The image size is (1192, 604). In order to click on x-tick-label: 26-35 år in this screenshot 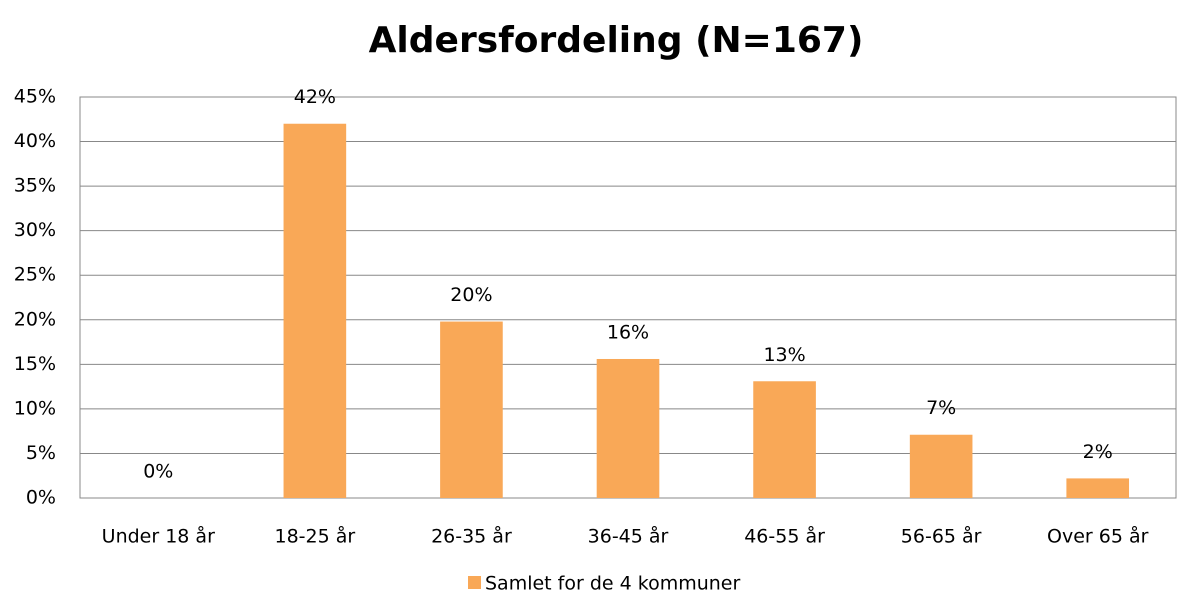, I will do `click(471, 536)`.